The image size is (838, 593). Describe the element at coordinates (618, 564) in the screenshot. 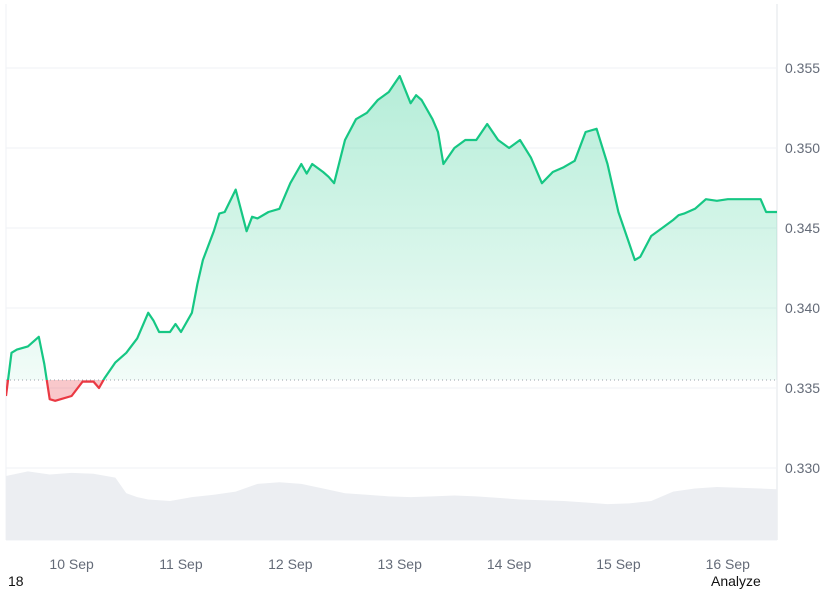

I see `x-tick-label: 15 Sep` at that location.